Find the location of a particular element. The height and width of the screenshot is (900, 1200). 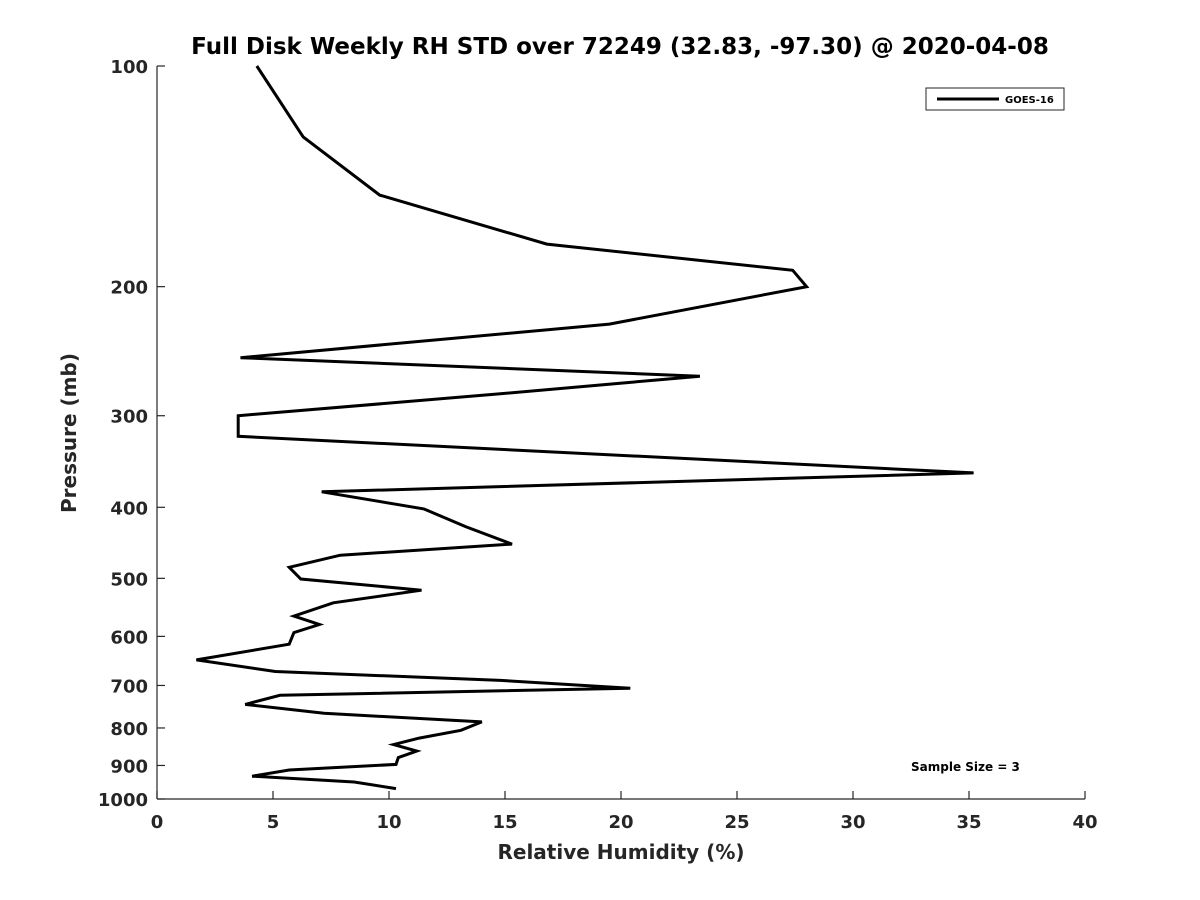

y-tick-label: 700 is located at coordinates (129, 686).